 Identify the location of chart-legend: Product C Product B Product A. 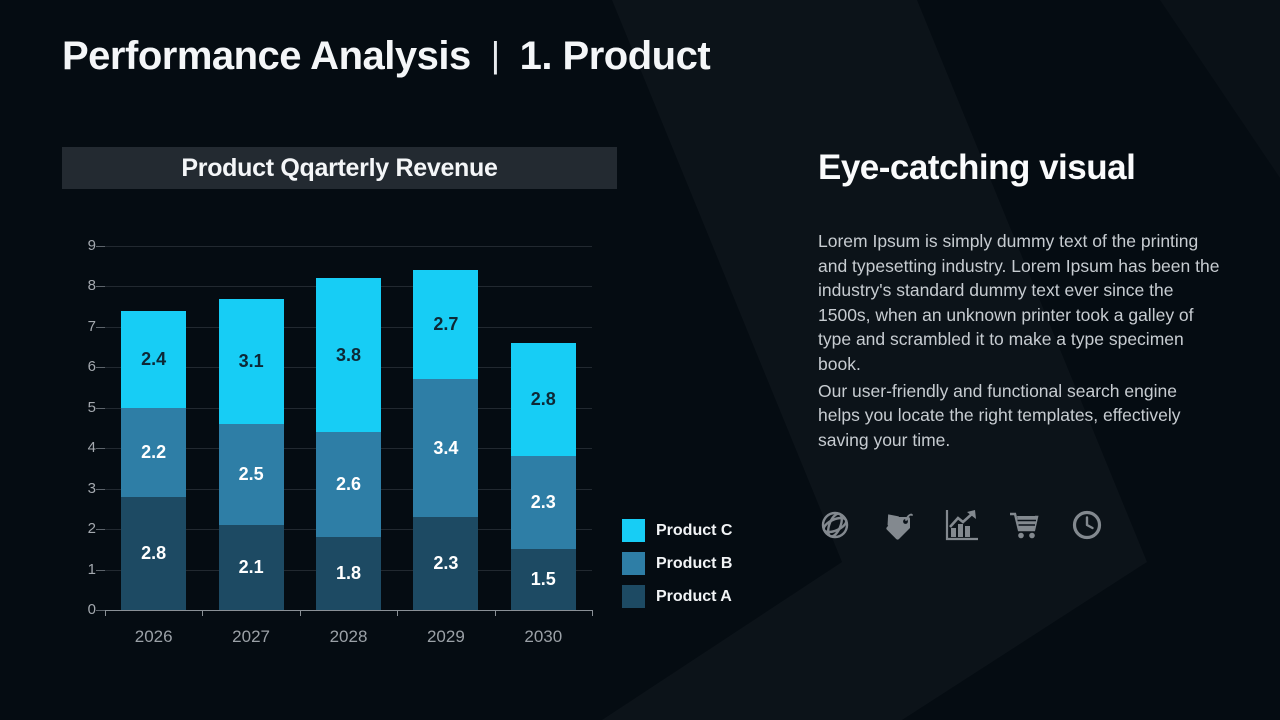
(677, 563).